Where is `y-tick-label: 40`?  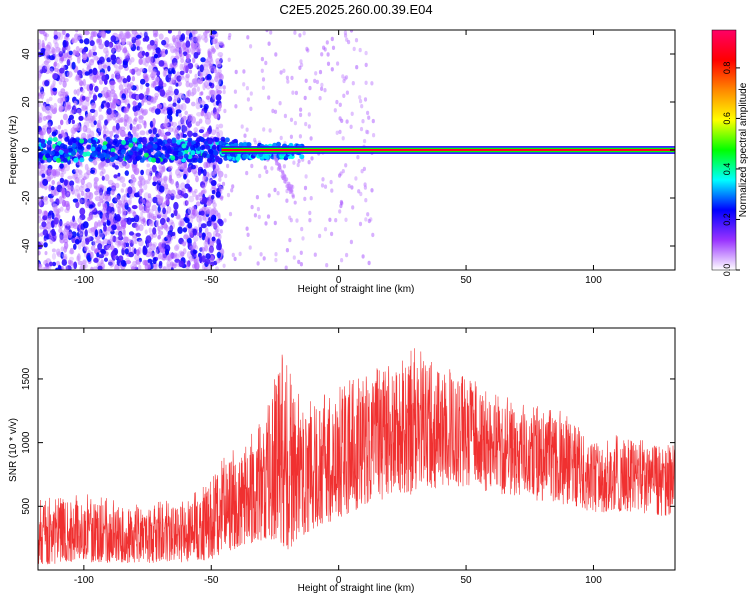
y-tick-label: 40 is located at coordinates (26, 54).